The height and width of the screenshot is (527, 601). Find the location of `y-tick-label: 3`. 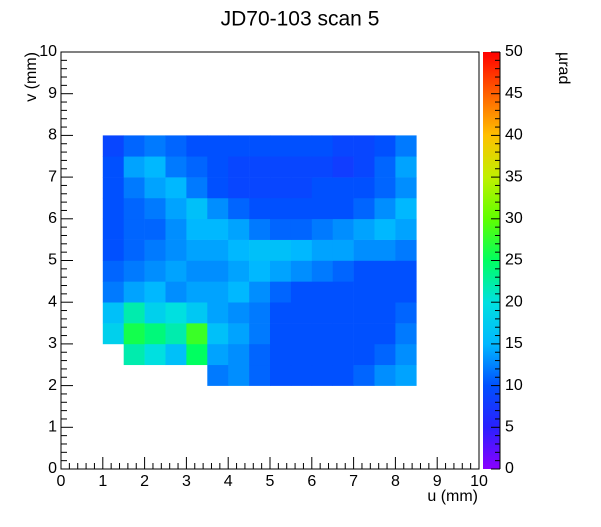

y-tick-label: 3 is located at coordinates (52, 343).